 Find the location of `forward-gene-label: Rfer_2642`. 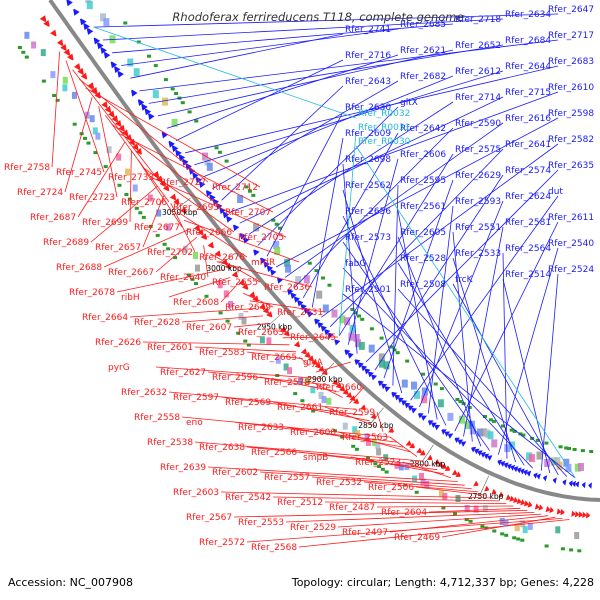

forward-gene-label: Rfer_2642 is located at coordinates (423, 129).